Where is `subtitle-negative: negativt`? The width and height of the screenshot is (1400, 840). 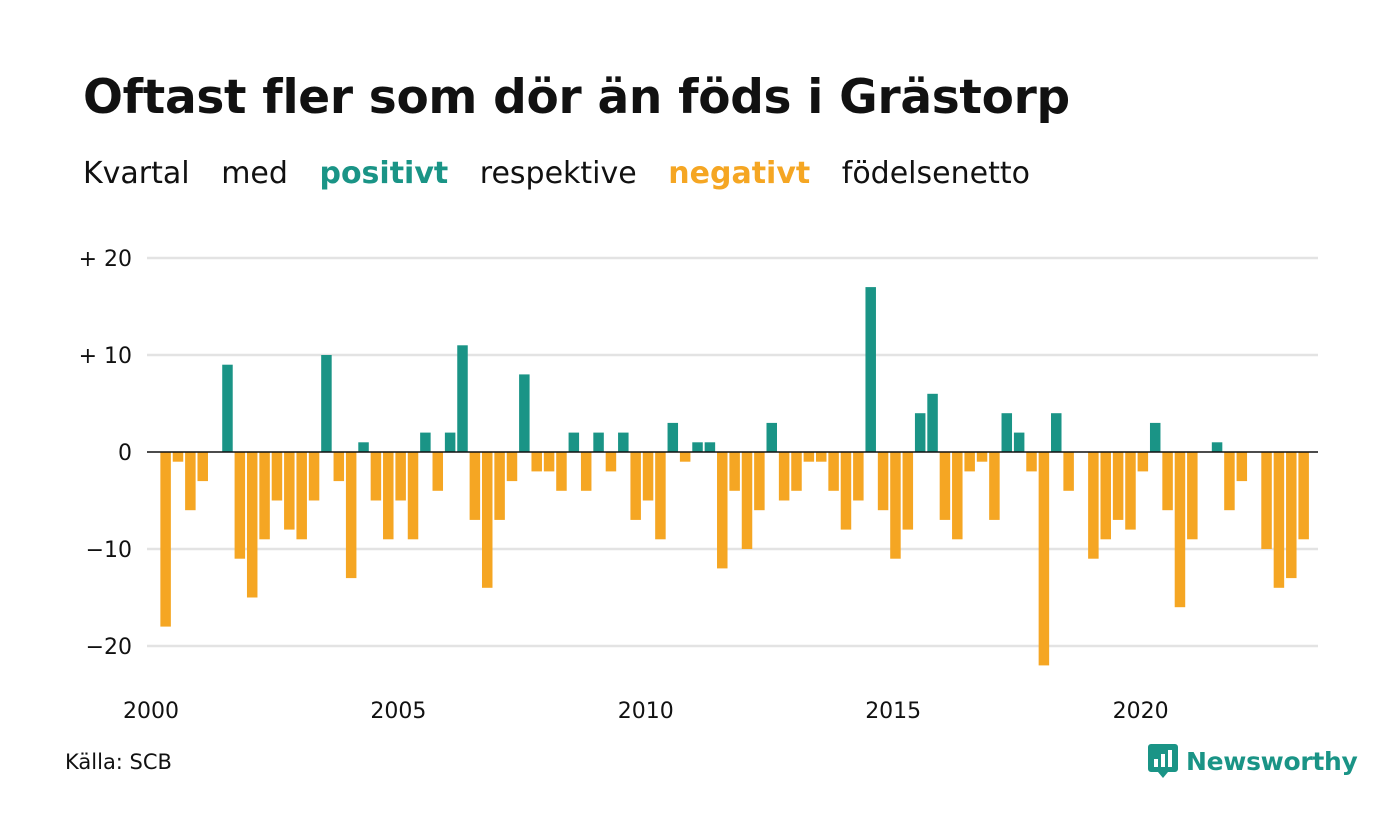 subtitle-negative: negativt is located at coordinates (739, 173).